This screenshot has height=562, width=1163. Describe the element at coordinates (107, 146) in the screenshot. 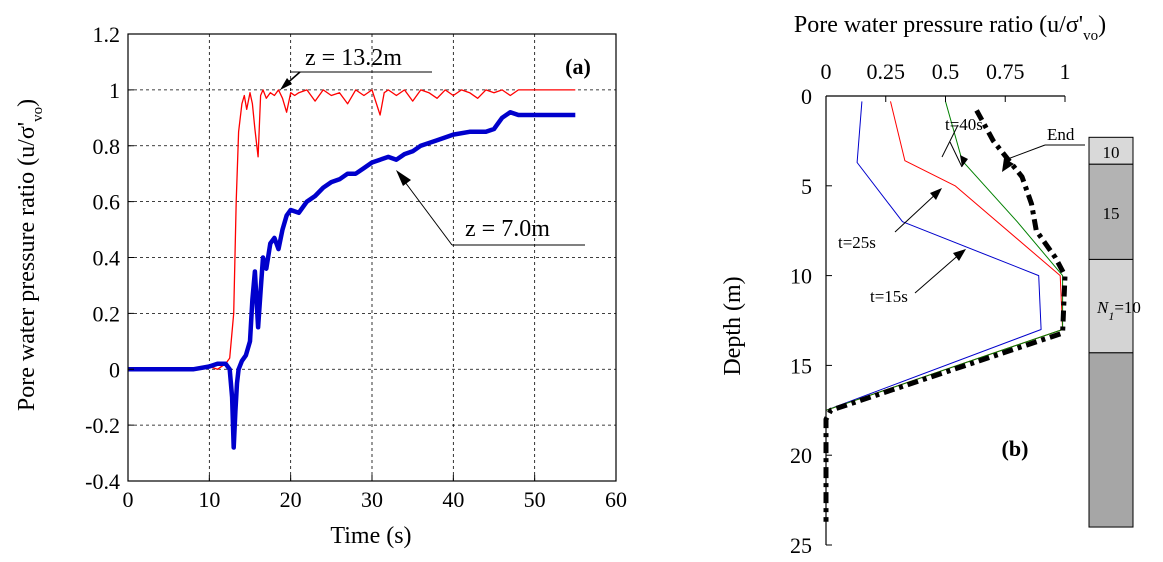

I see `y-tick-label: 0.8` at that location.